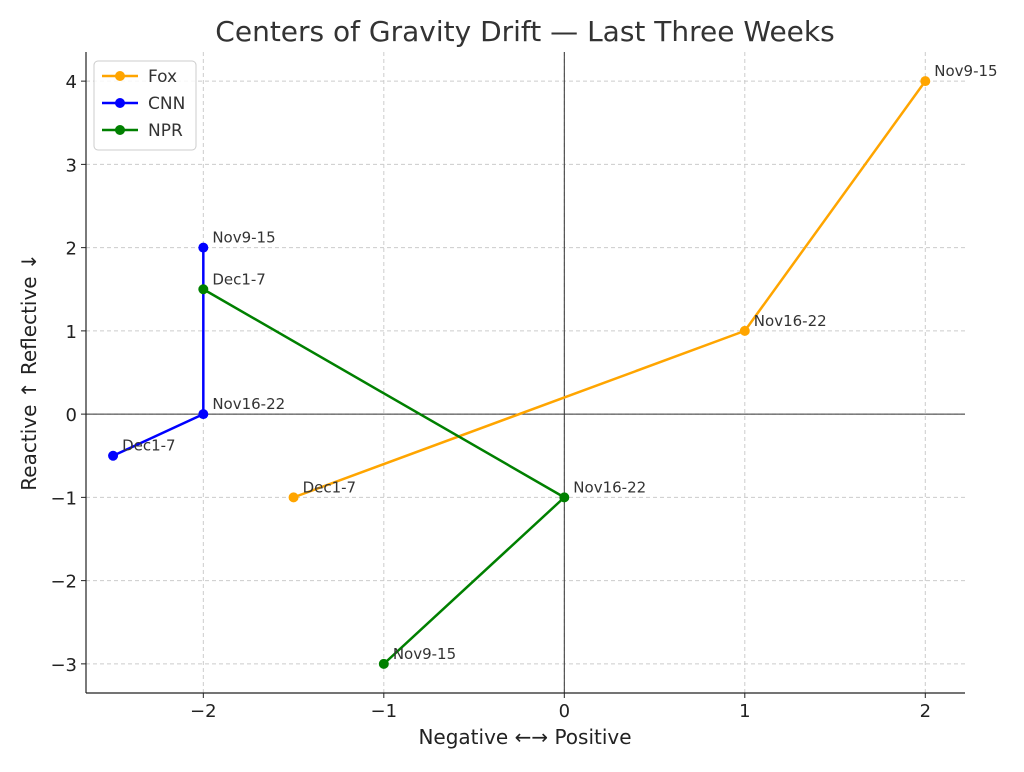 This screenshot has height=772, width=1024. Describe the element at coordinates (248, 404) in the screenshot. I see `point-label-cnn: Nov16-22` at that location.